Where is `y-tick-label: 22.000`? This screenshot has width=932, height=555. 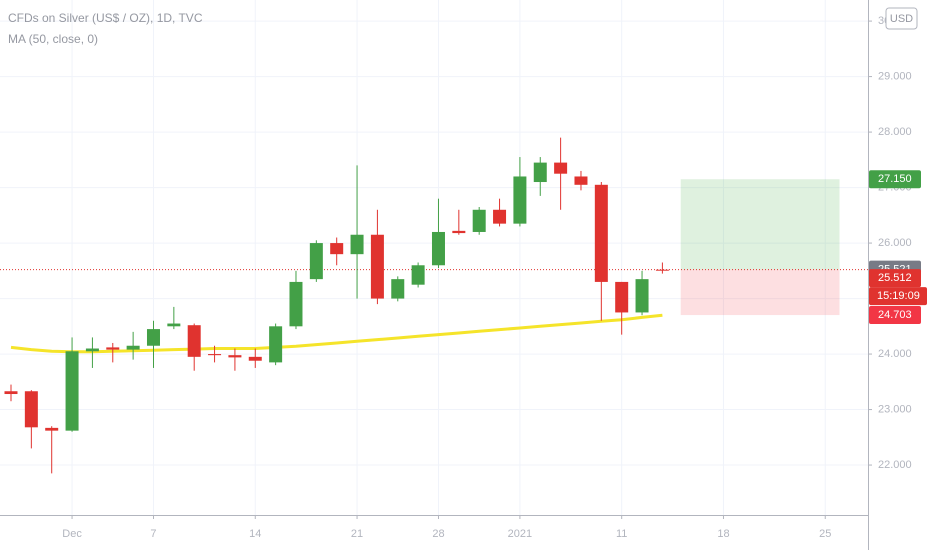 y-tick-label: 22.000 is located at coordinates (895, 465).